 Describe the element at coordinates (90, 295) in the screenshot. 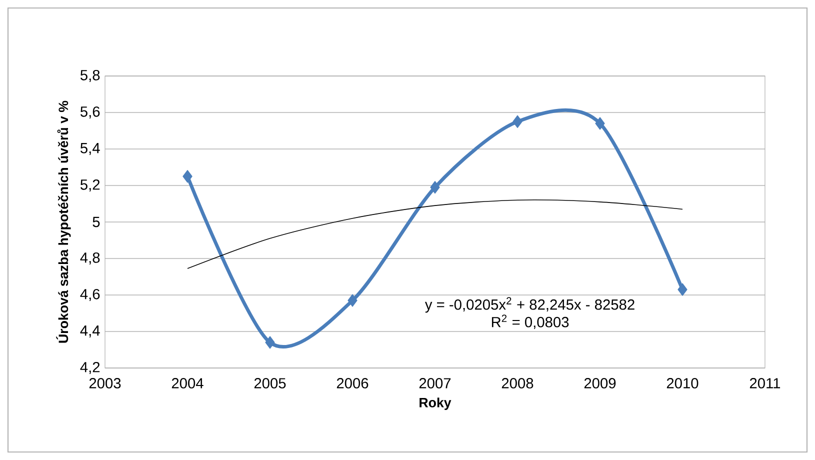

I see `y-tick-label: 4,6` at that location.